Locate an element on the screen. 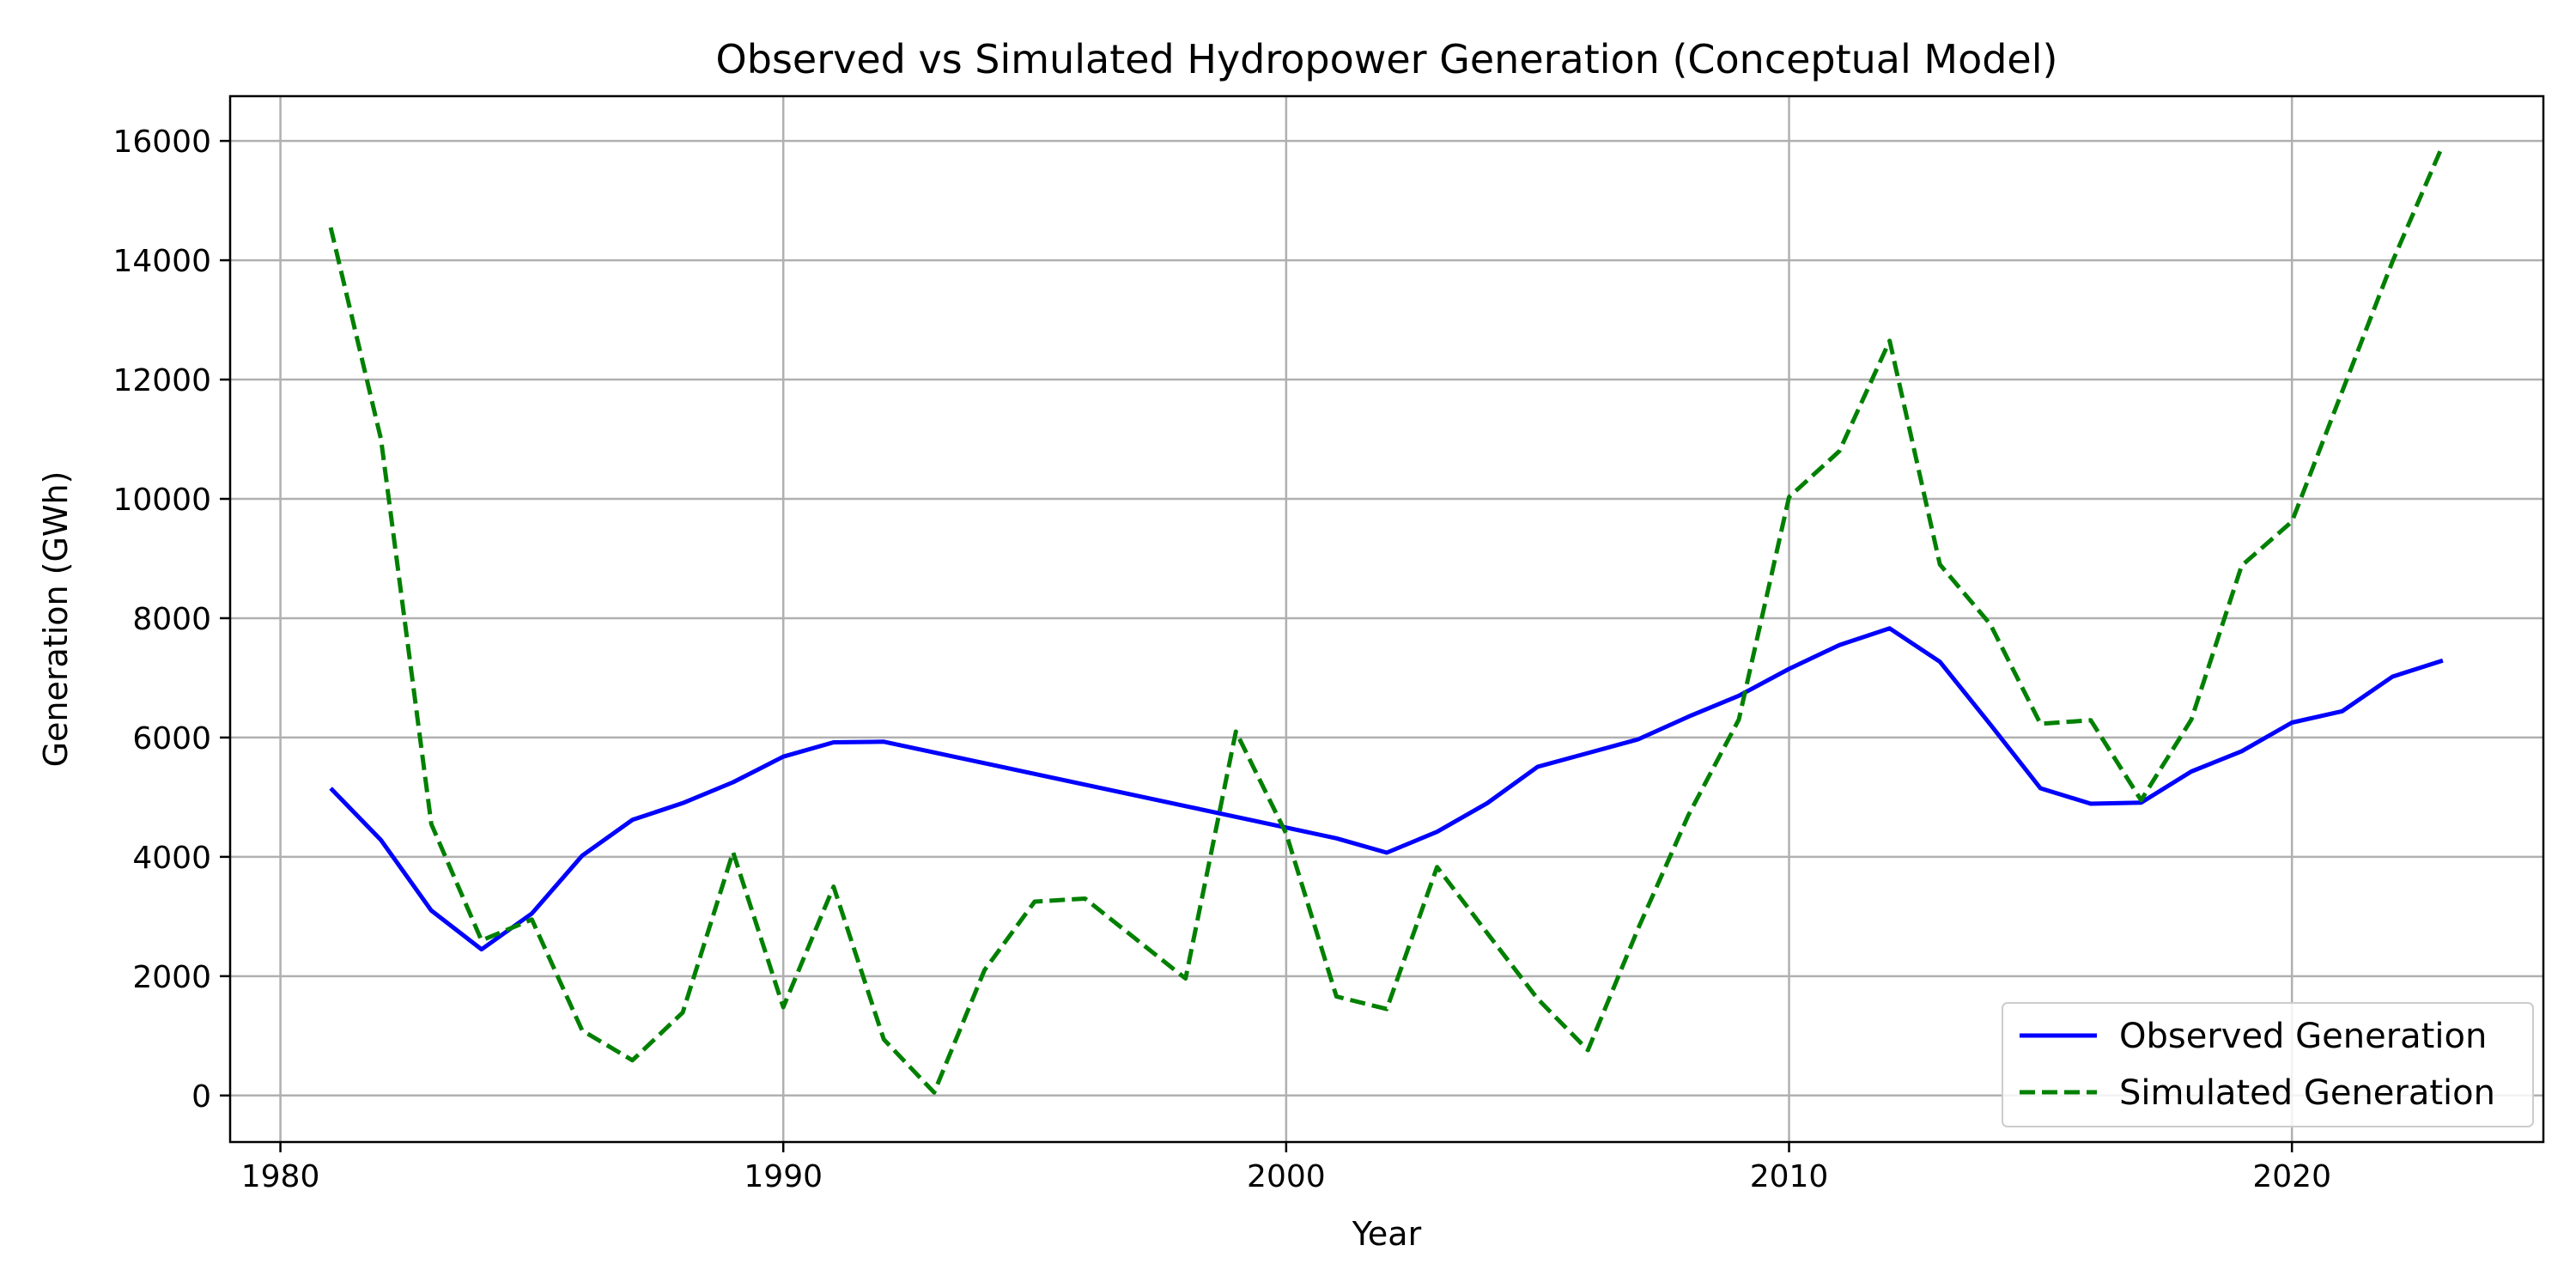 This screenshot has width=2576, height=1288. x-tick-label: 1990 is located at coordinates (783, 1177).